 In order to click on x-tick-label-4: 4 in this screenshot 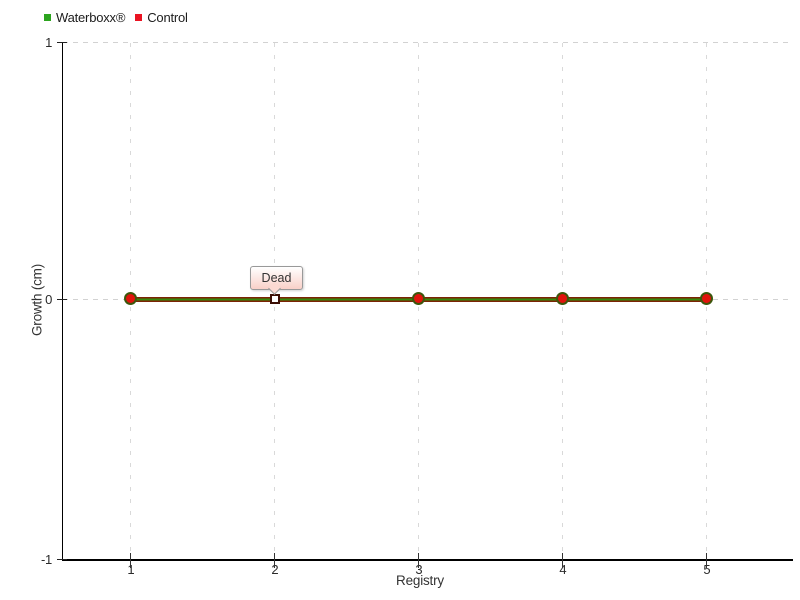, I will do `click(563, 569)`.